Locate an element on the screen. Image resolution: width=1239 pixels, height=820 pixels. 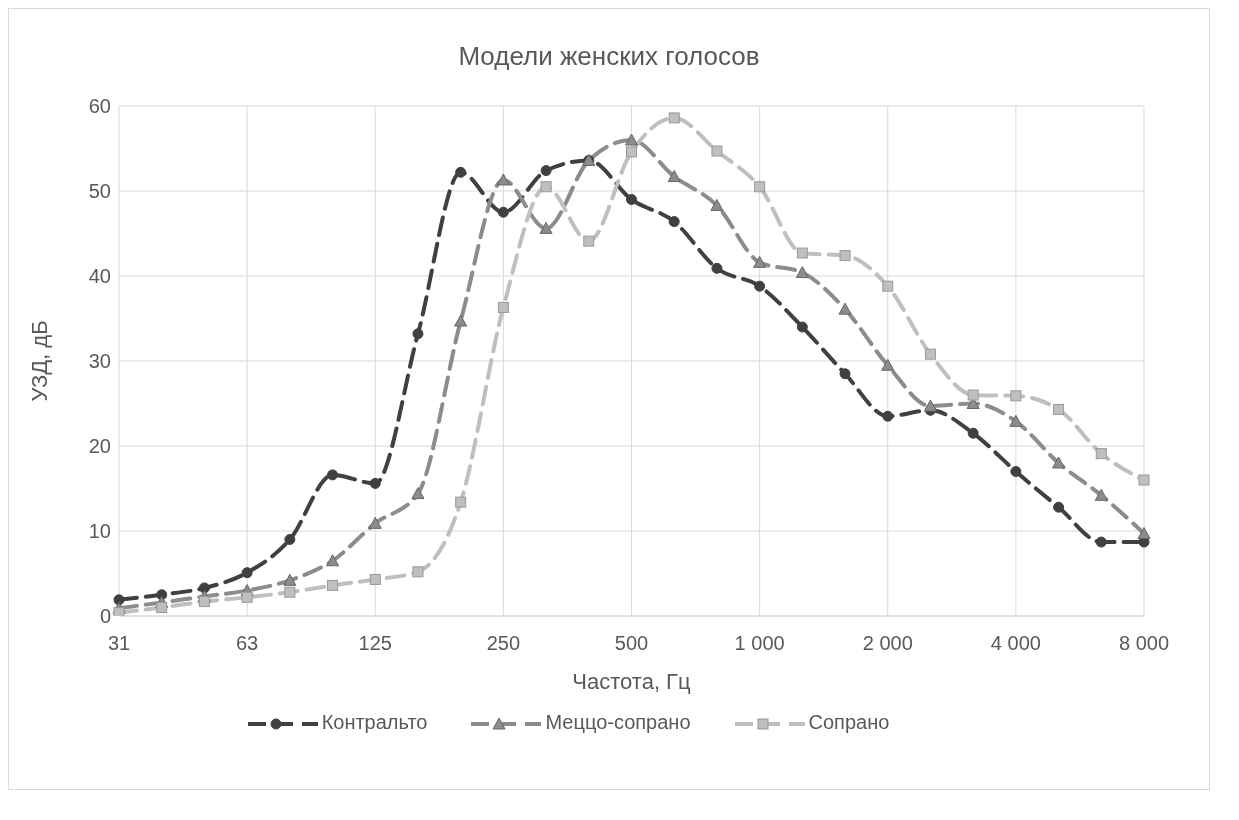
x-tick-label: 250 is located at coordinates (503, 643).